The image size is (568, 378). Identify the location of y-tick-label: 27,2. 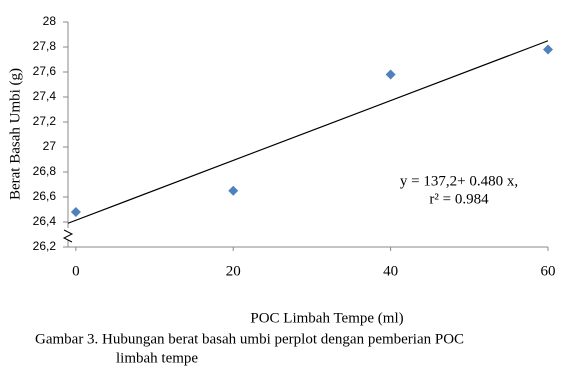
(45, 121).